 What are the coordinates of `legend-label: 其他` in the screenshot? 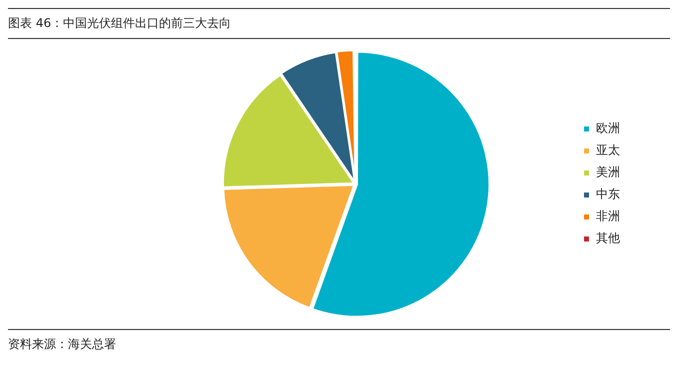 It's located at (608, 238).